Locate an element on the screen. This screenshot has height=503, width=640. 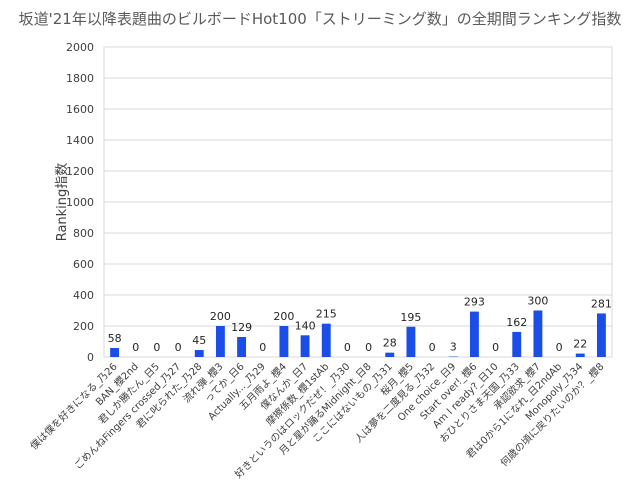
y-tick-label: 400 is located at coordinates (83, 295).